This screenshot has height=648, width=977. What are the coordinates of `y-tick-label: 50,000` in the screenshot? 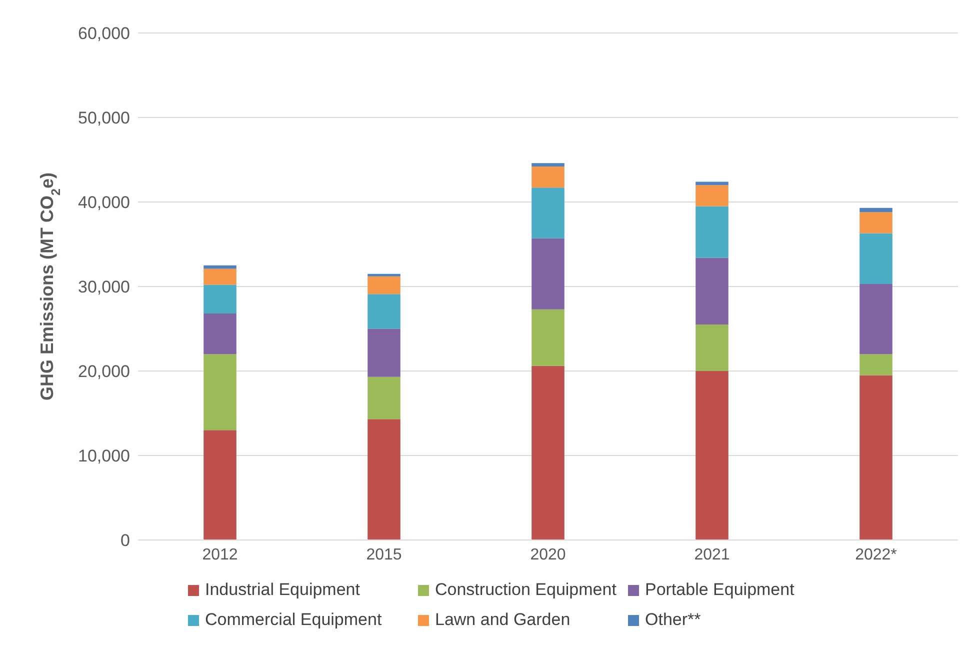 It's located at (104, 118).